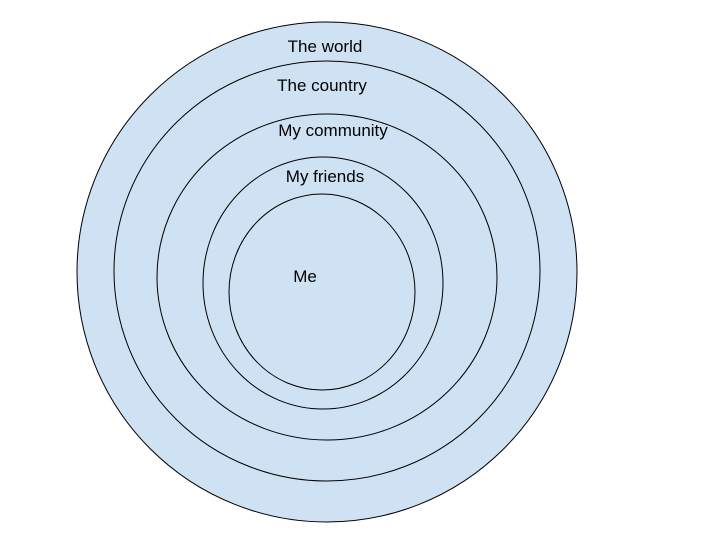 The height and width of the screenshot is (540, 720). I want to click on label-the-world: The world, so click(325, 46).